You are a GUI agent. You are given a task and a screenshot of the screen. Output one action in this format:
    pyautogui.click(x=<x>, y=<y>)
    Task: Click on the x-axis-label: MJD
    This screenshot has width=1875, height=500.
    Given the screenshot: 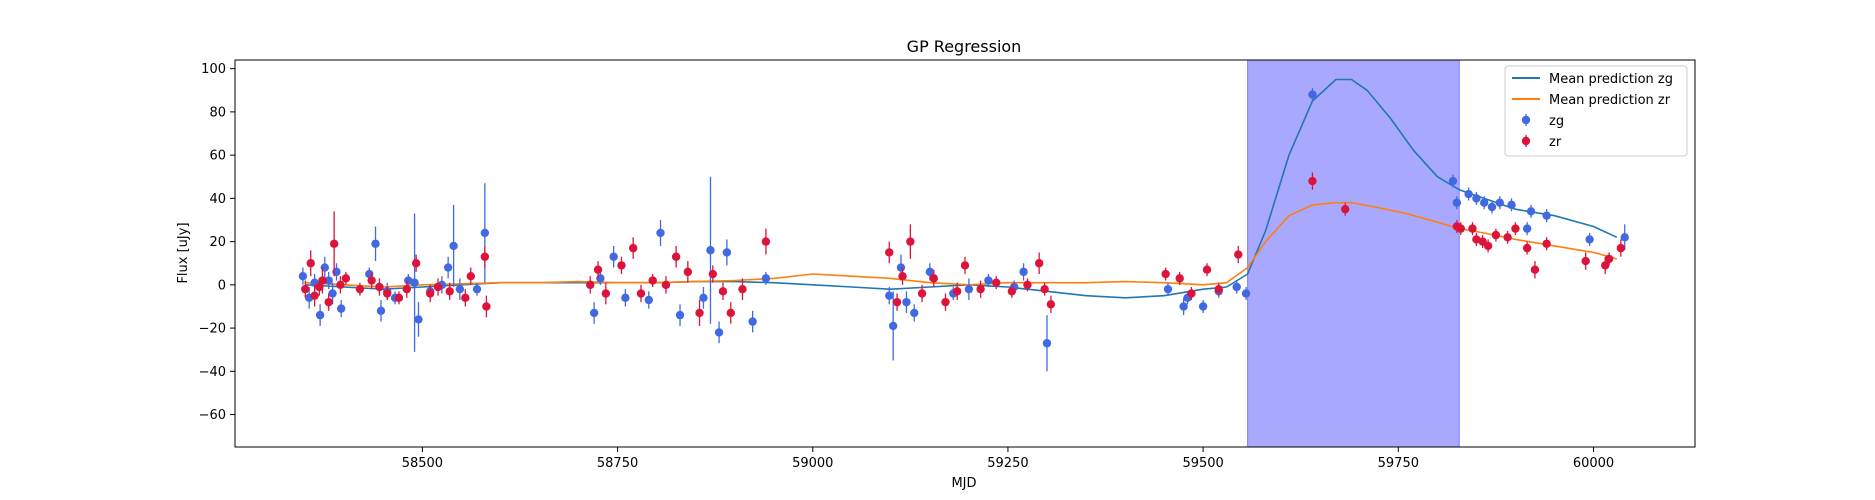 What is the action you would take?
    pyautogui.click(x=963, y=483)
    